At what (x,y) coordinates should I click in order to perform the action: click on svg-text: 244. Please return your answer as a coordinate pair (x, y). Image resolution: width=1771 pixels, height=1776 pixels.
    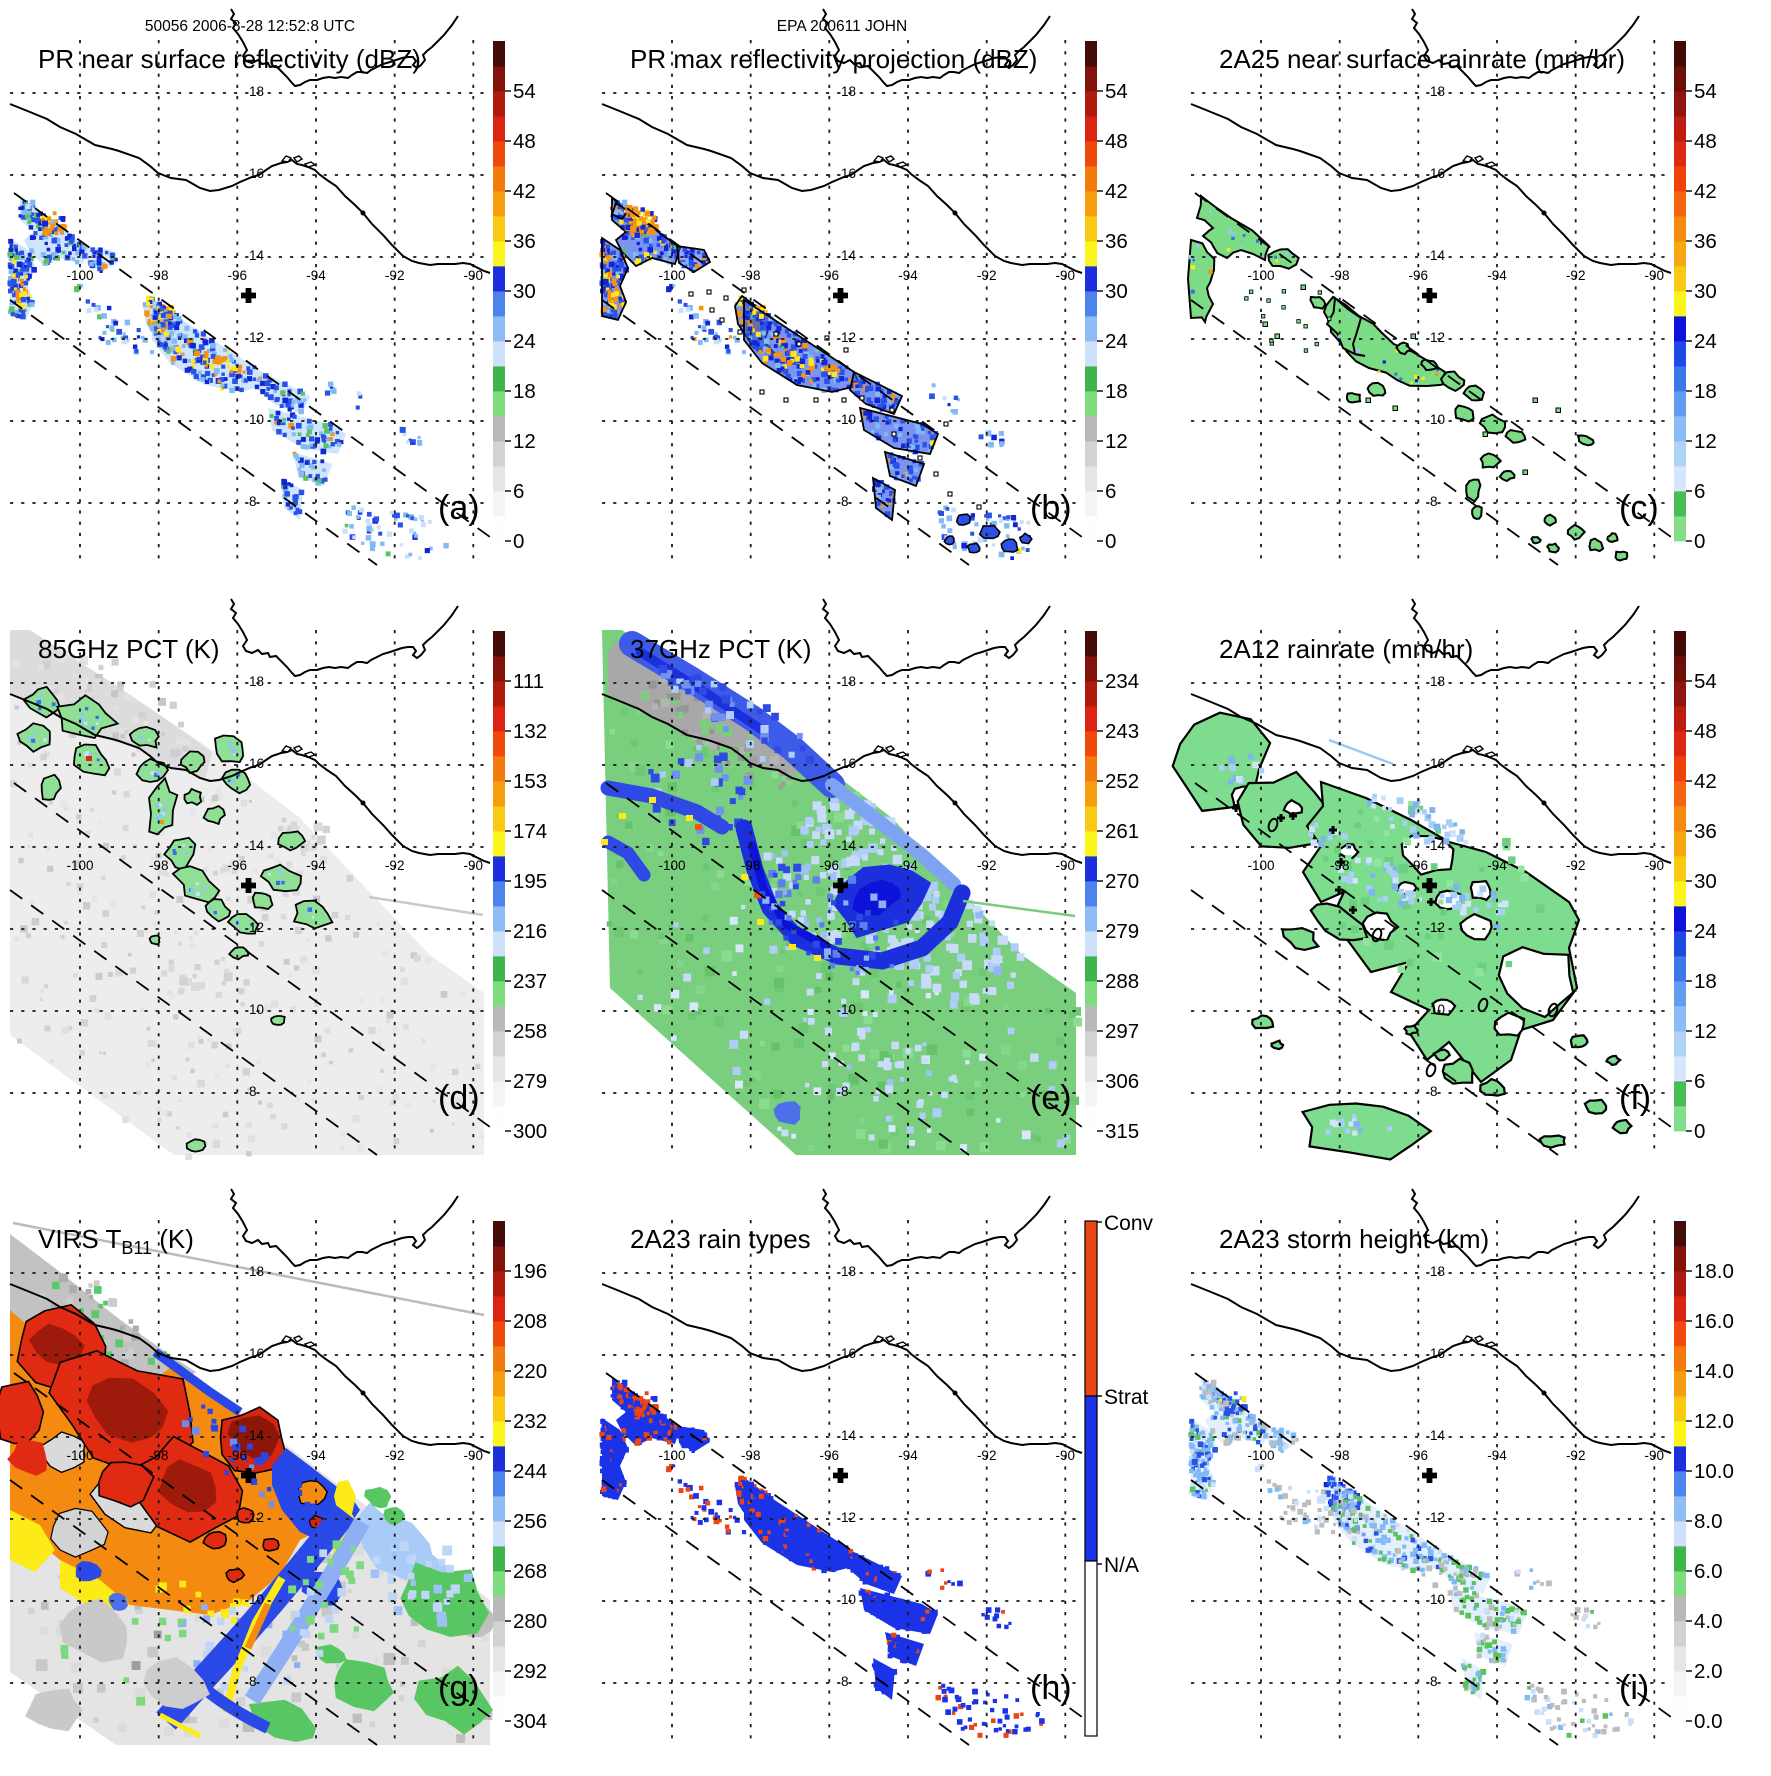
    Looking at the image, I should click on (530, 1471).